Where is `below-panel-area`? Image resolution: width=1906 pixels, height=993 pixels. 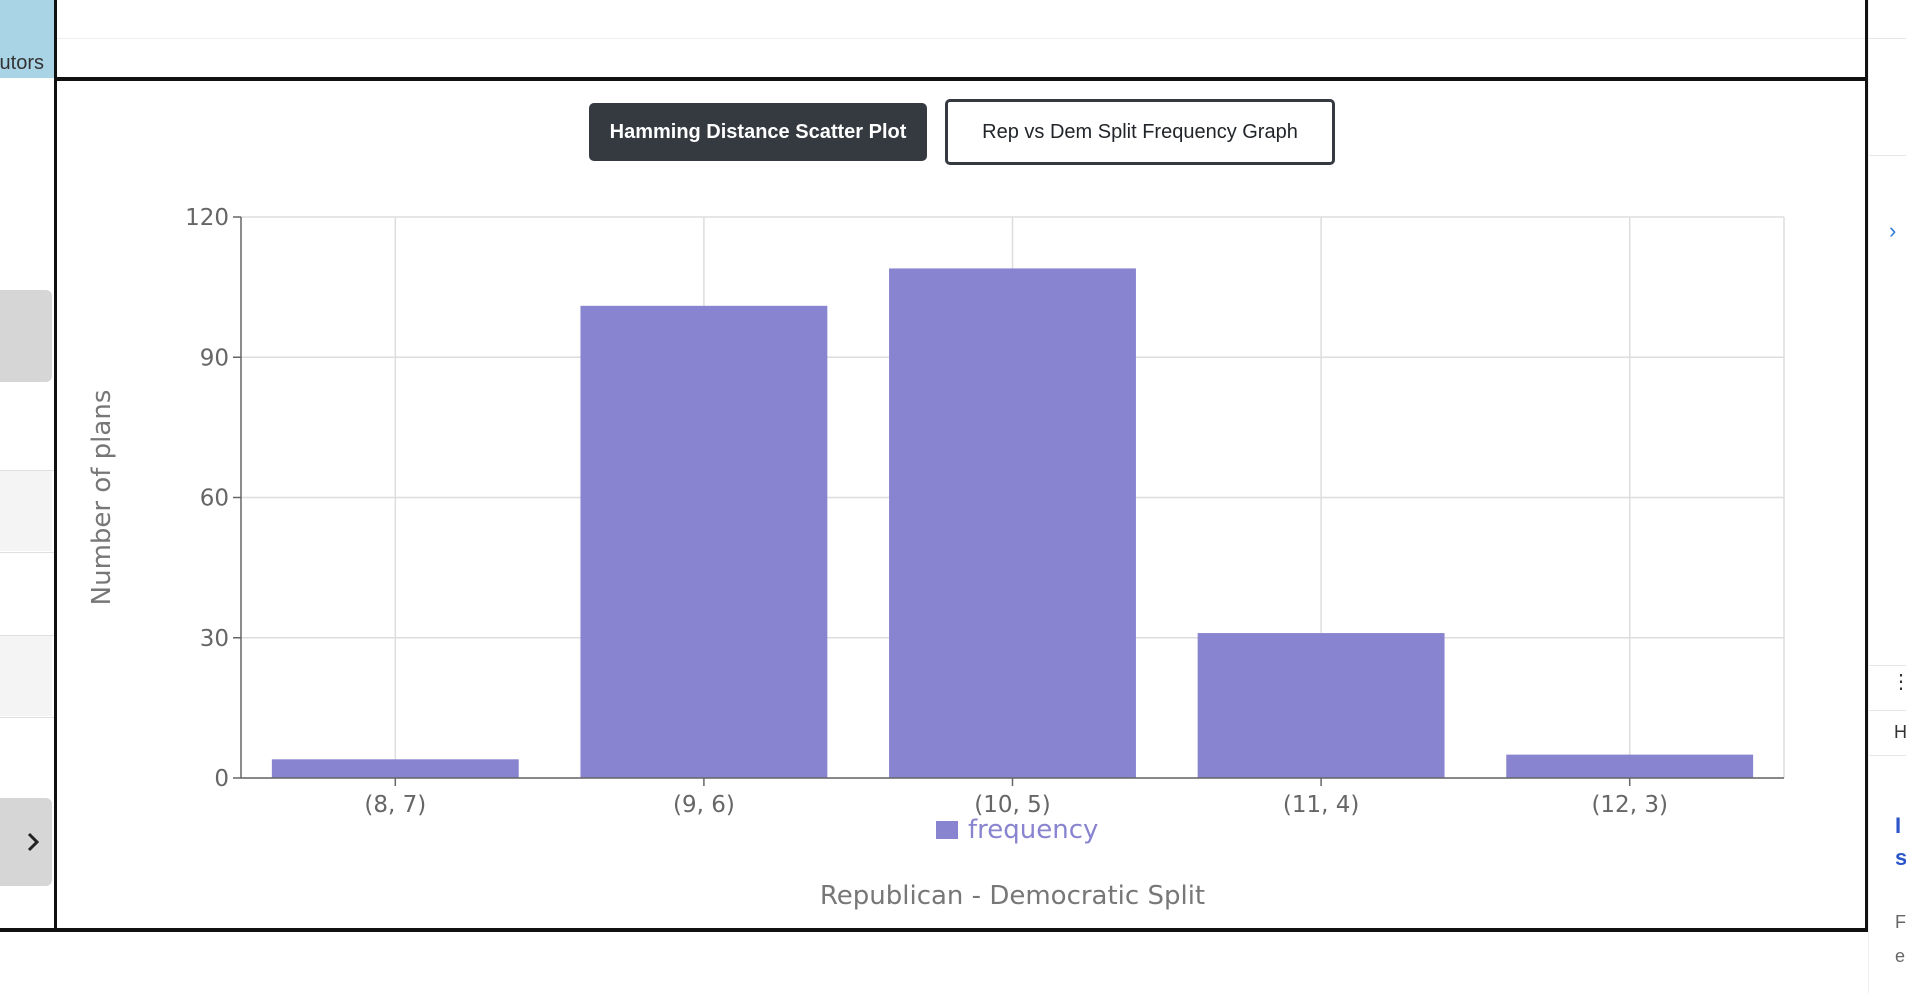
below-panel-area is located at coordinates (934, 962).